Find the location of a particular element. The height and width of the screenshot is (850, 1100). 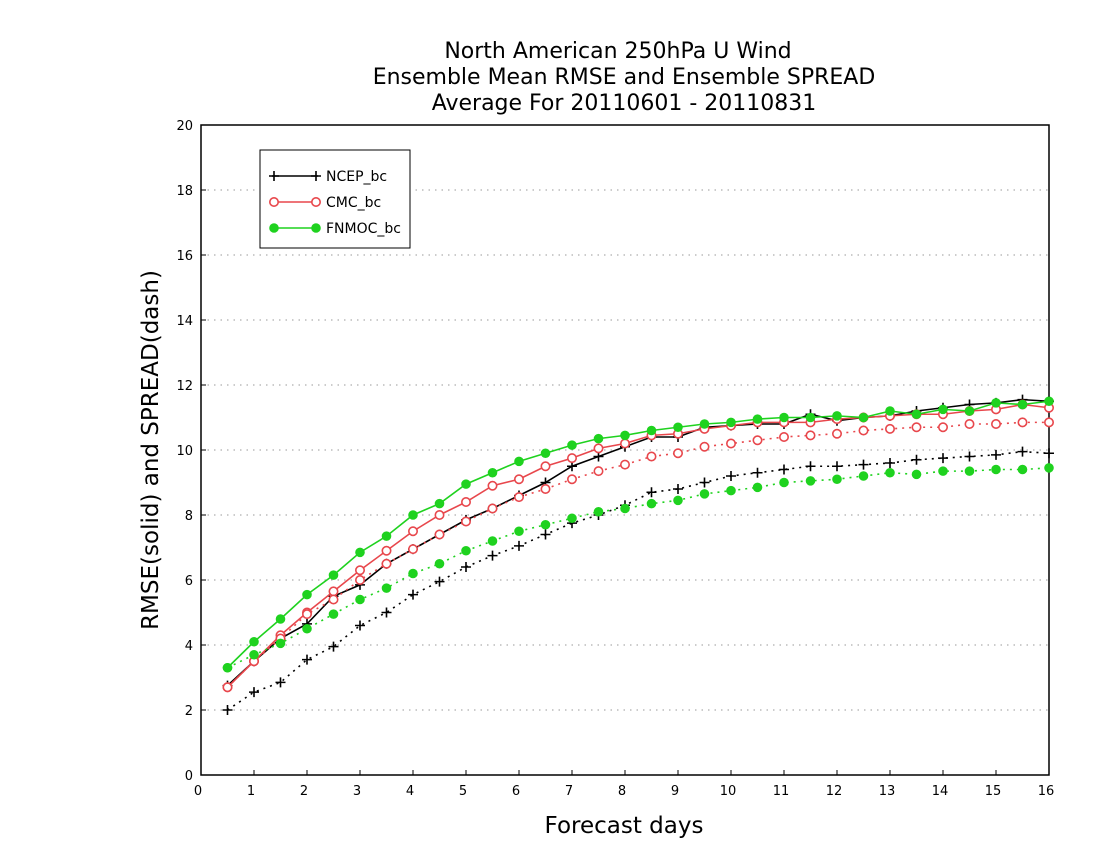

y-axis-label: RMSE(solid) and SPREAD(dash) is located at coordinates (151, 450).